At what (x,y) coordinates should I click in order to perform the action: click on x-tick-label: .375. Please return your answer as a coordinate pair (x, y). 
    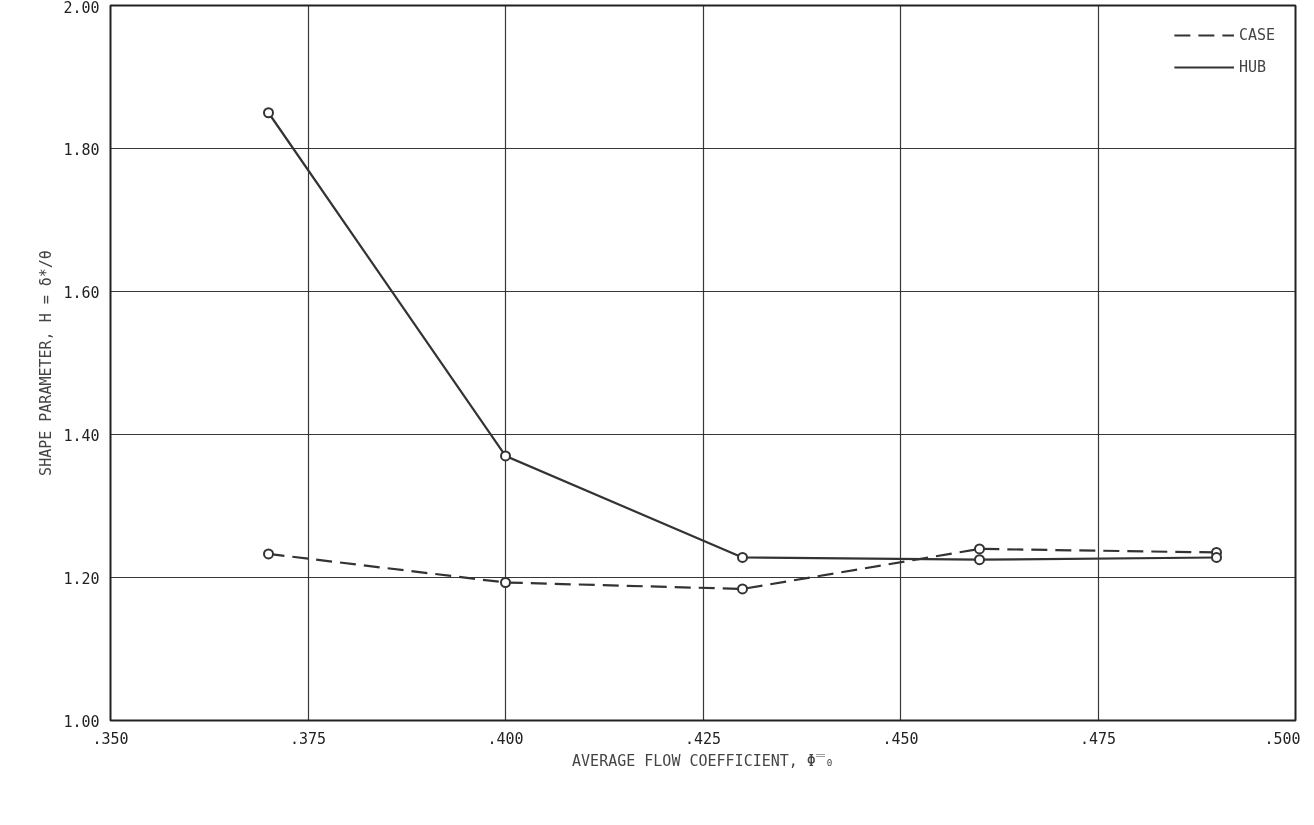
    Looking at the image, I should click on (308, 738).